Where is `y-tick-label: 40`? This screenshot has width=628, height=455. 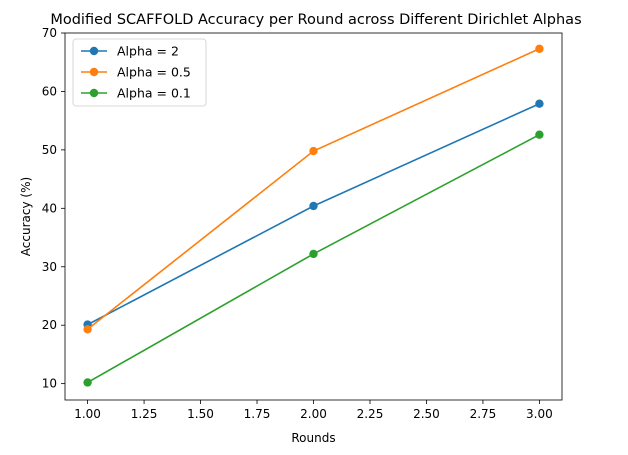
y-tick-label: 40 is located at coordinates (49, 208).